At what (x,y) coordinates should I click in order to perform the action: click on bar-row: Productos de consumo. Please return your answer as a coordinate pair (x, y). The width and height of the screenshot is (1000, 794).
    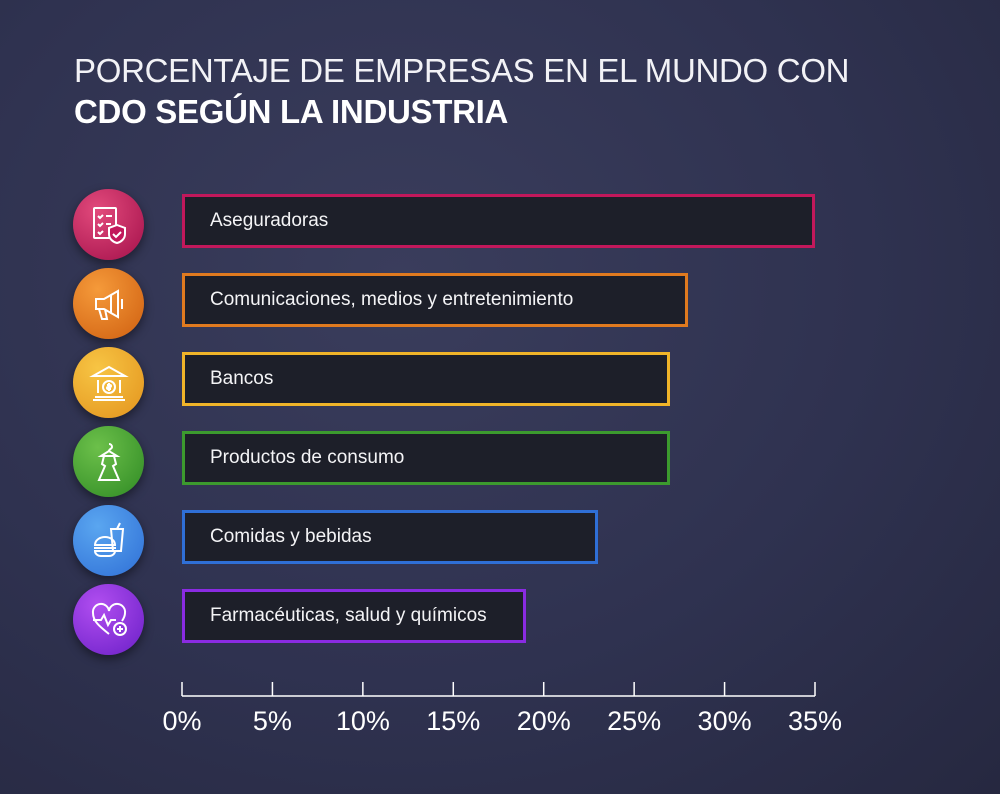
    Looking at the image, I should click on (500, 461).